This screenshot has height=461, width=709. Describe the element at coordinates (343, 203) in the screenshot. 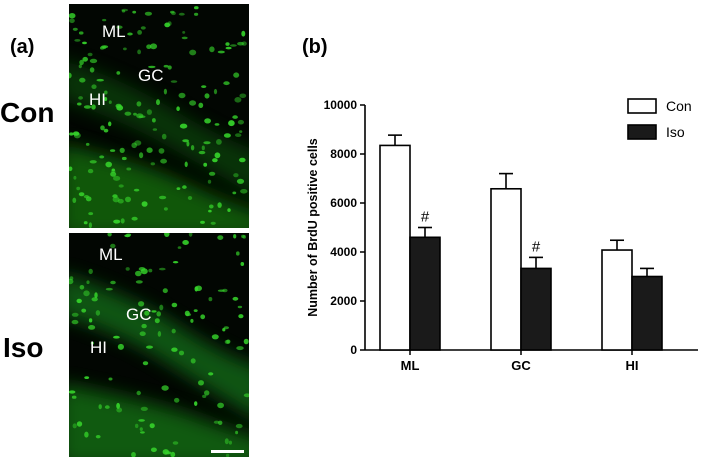

I see `y-tick-label: 6000` at that location.